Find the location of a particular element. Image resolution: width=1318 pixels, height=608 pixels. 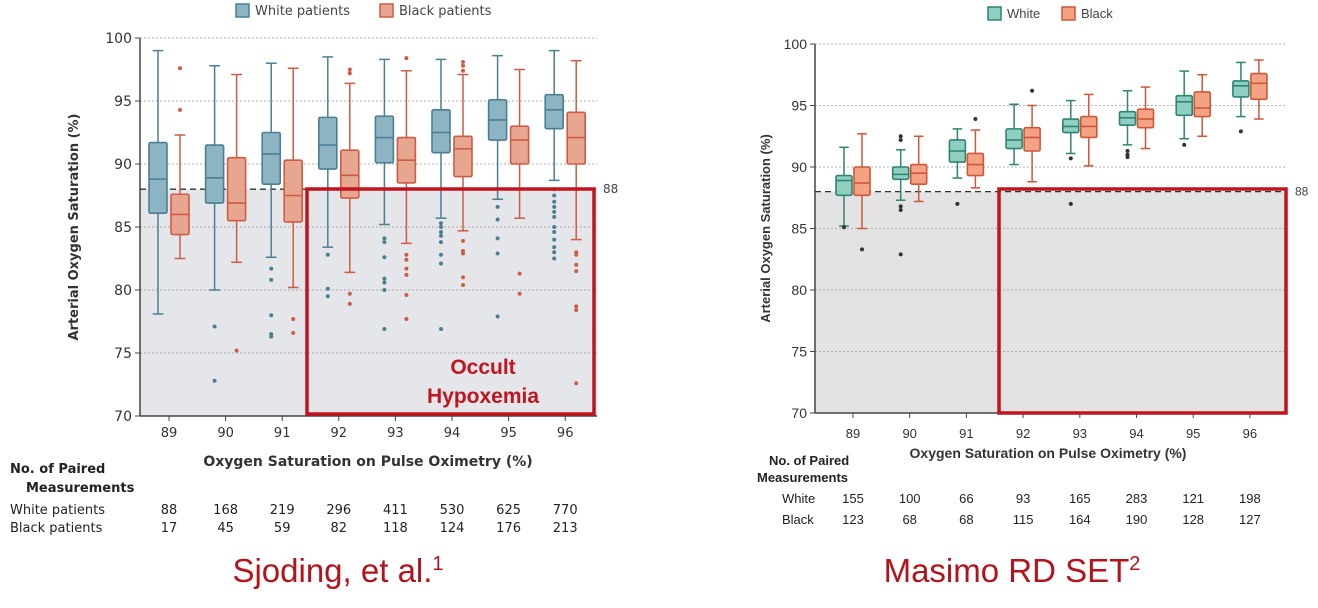

table-cell: 128 is located at coordinates (1193, 519).